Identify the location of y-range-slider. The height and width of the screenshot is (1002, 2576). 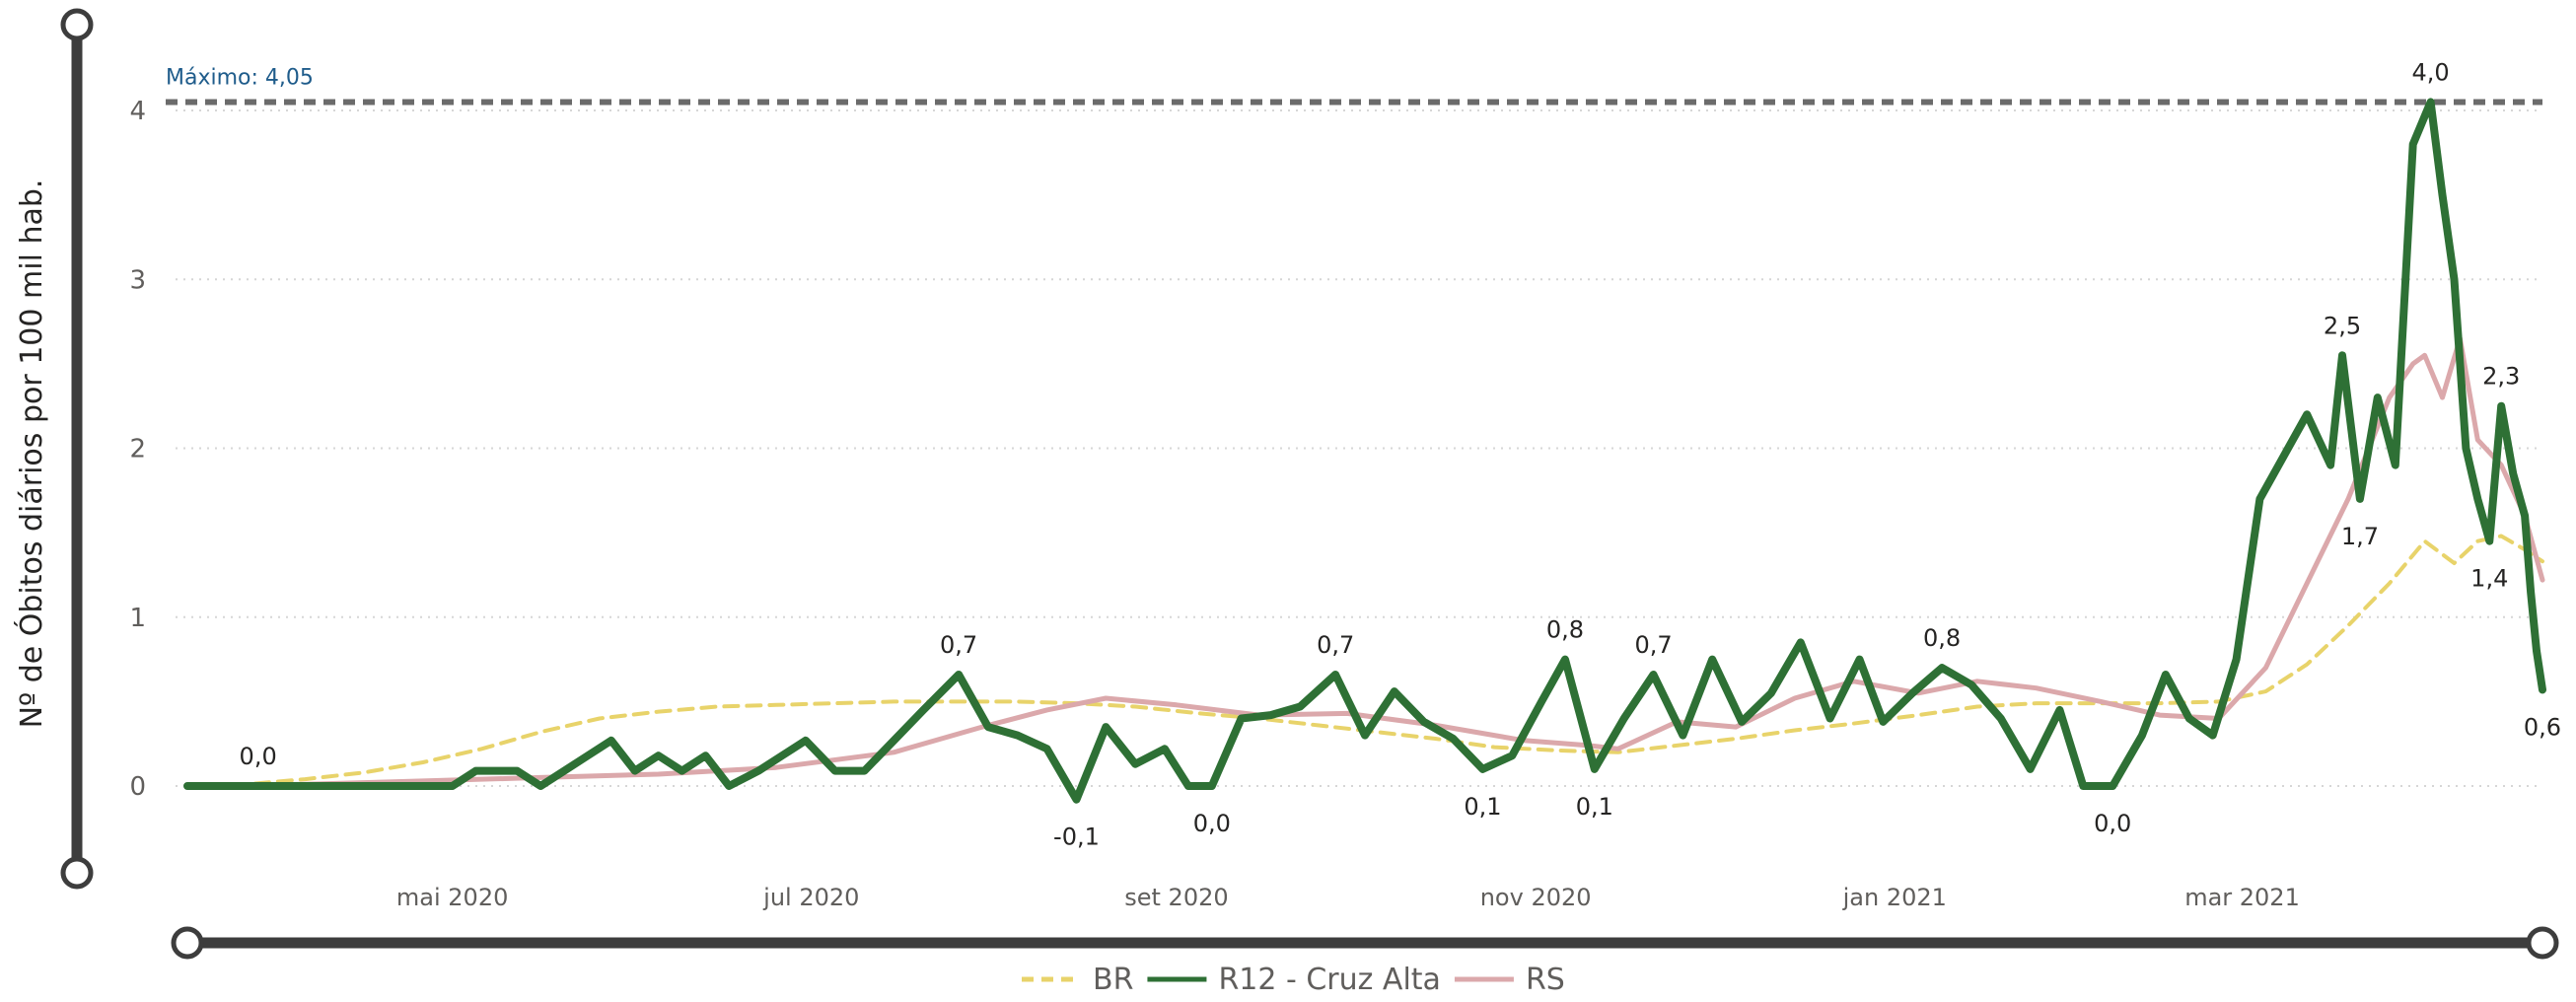
(77, 449).